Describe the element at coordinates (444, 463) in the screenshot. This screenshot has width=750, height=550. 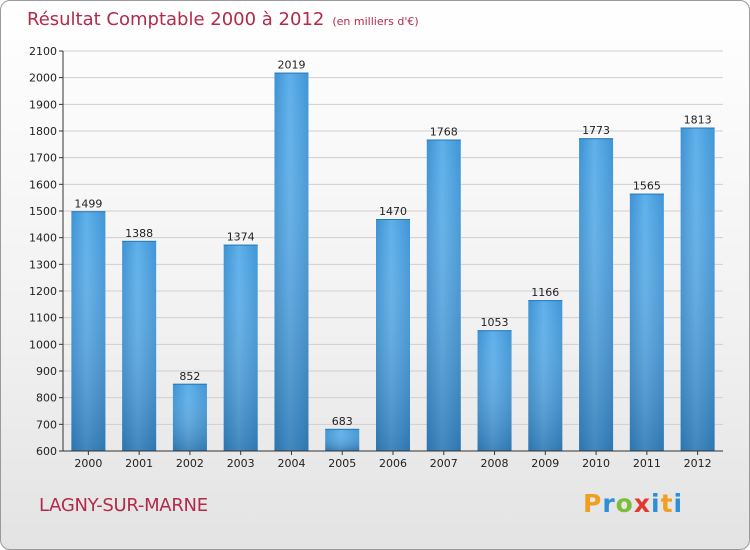
I see `x-tick-label: 2007` at that location.